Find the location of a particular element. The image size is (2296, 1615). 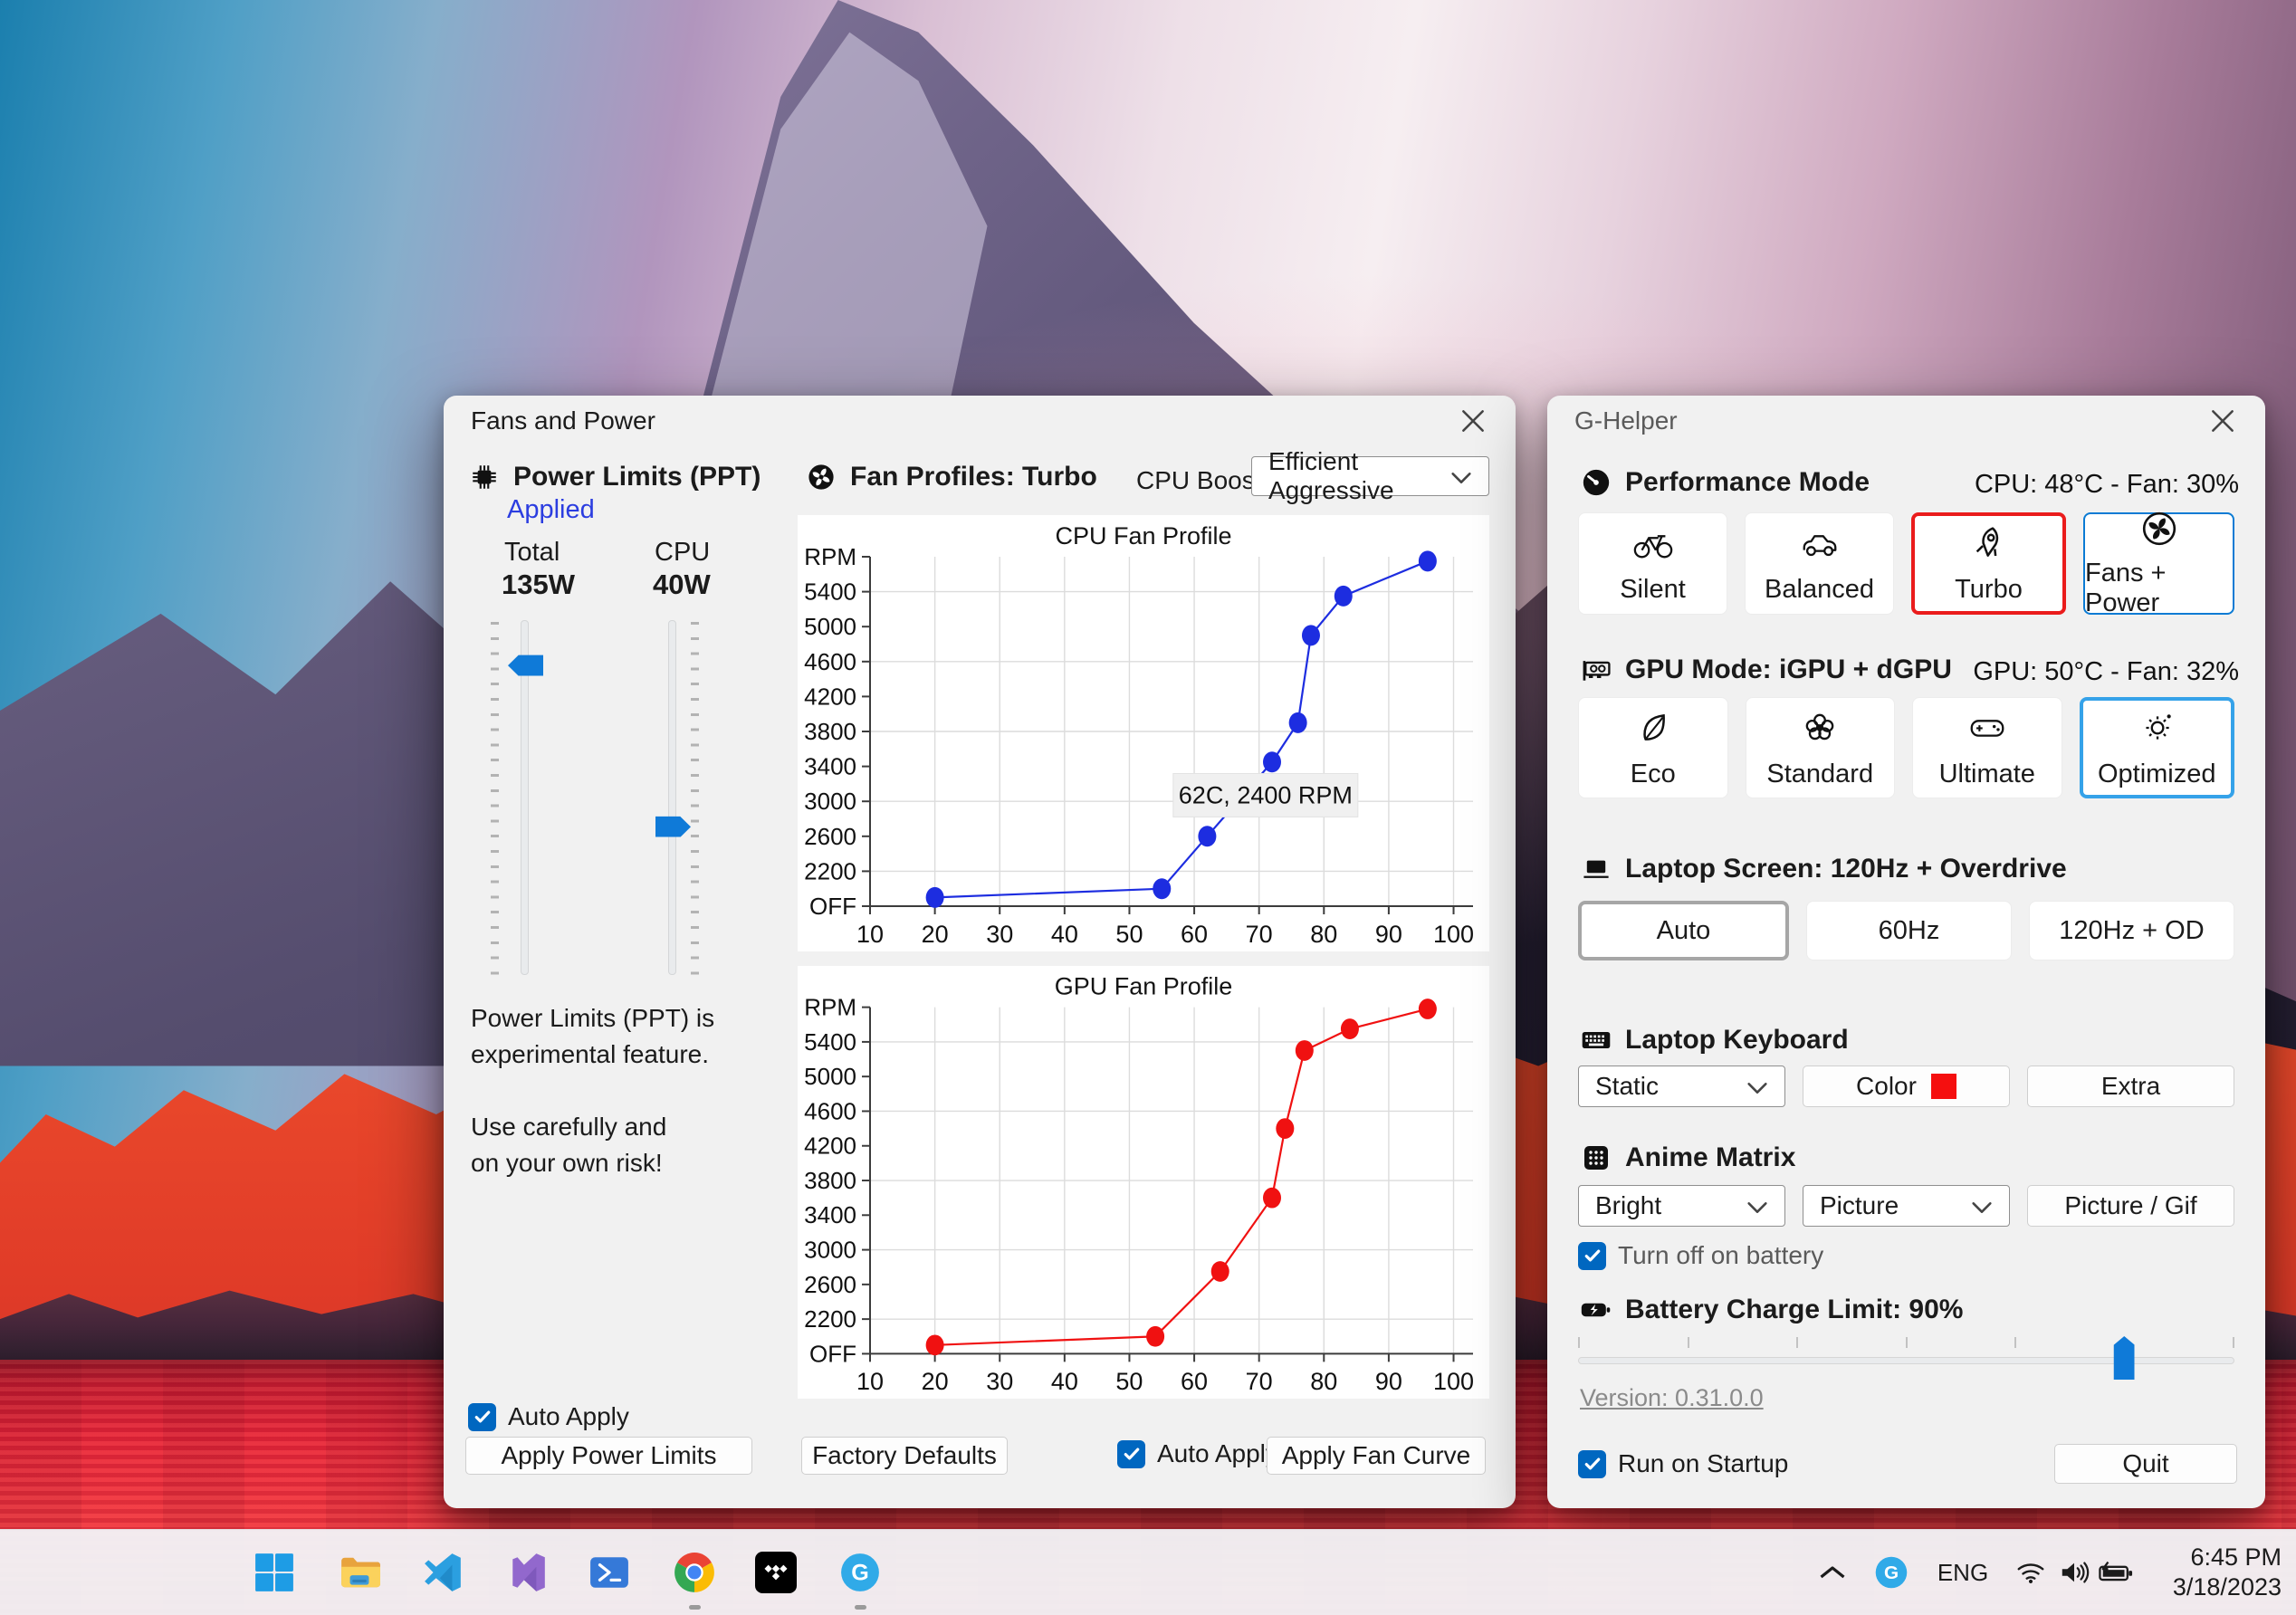

svg-text: 90 is located at coordinates (1388, 1381).